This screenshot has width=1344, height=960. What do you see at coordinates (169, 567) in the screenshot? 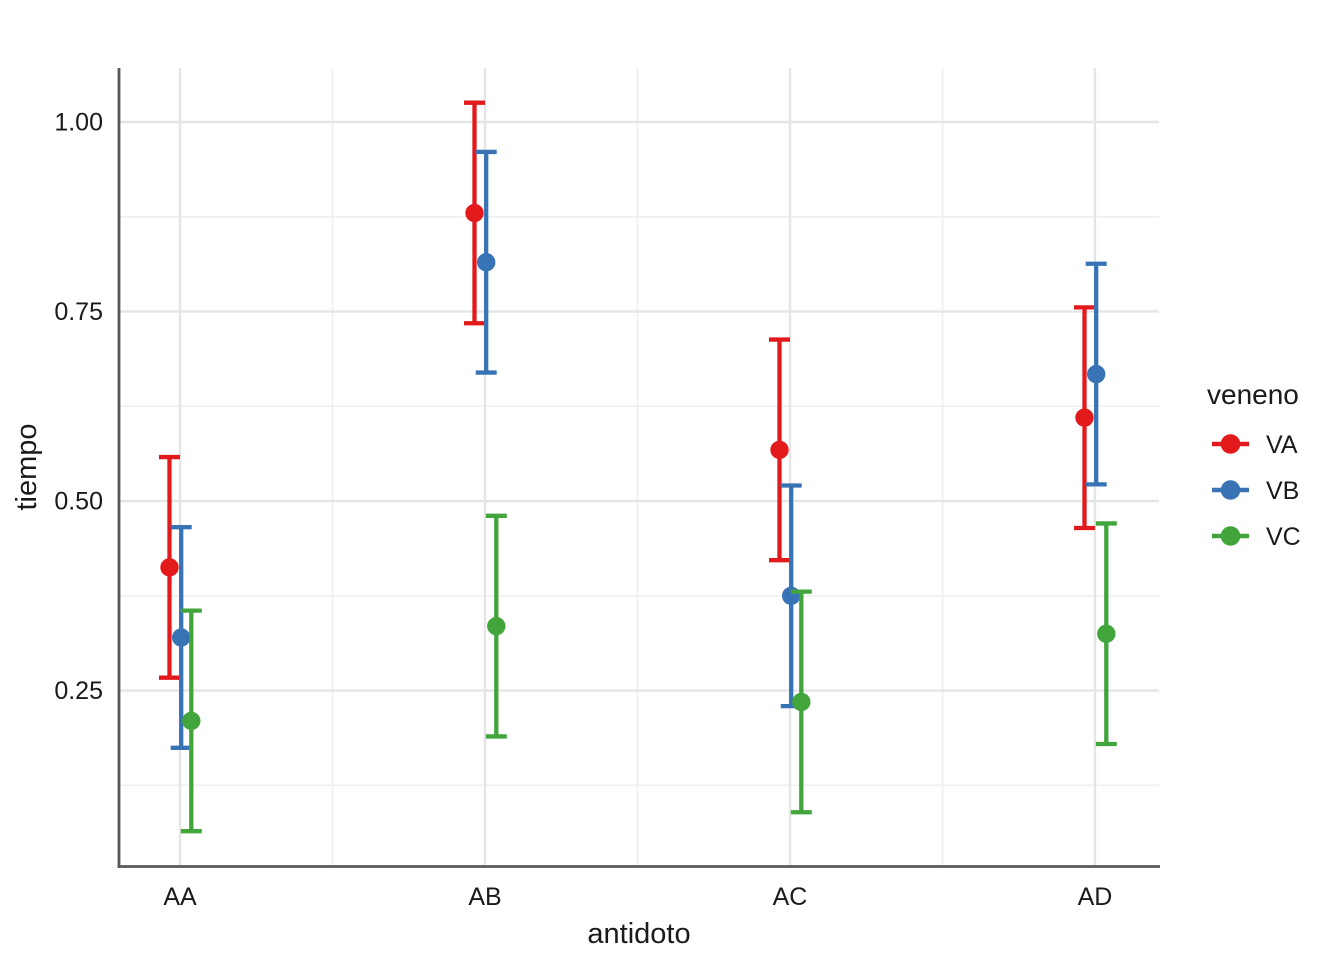
I see `point-VA-AA` at bounding box center [169, 567].